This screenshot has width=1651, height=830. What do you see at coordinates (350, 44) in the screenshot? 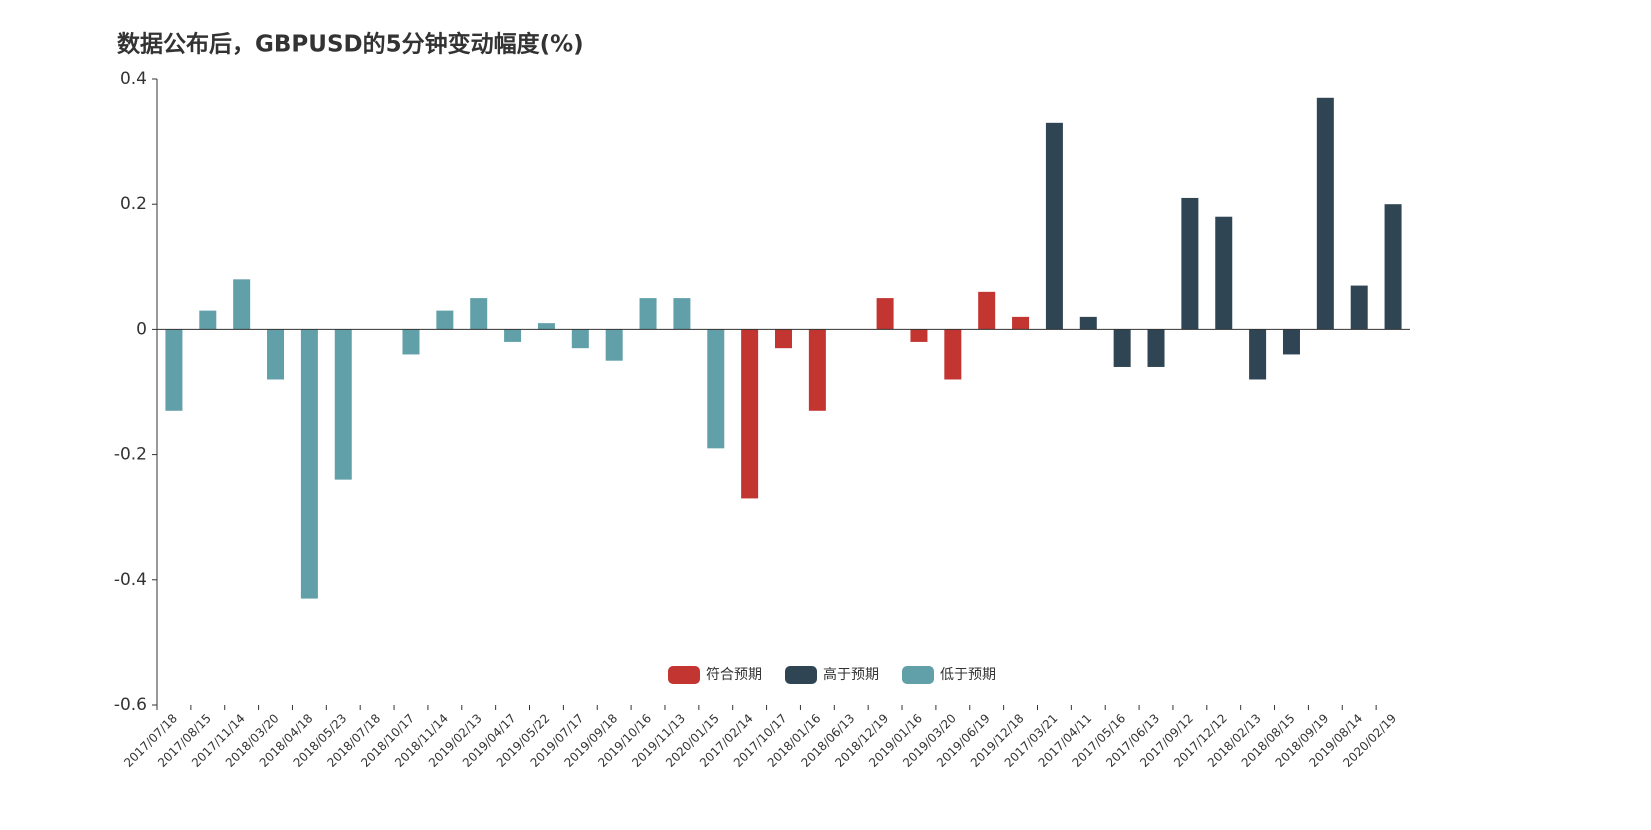
I see `chart-title: 数据公布后，GBPUSD的5分钟变动幅度(%)` at bounding box center [350, 44].